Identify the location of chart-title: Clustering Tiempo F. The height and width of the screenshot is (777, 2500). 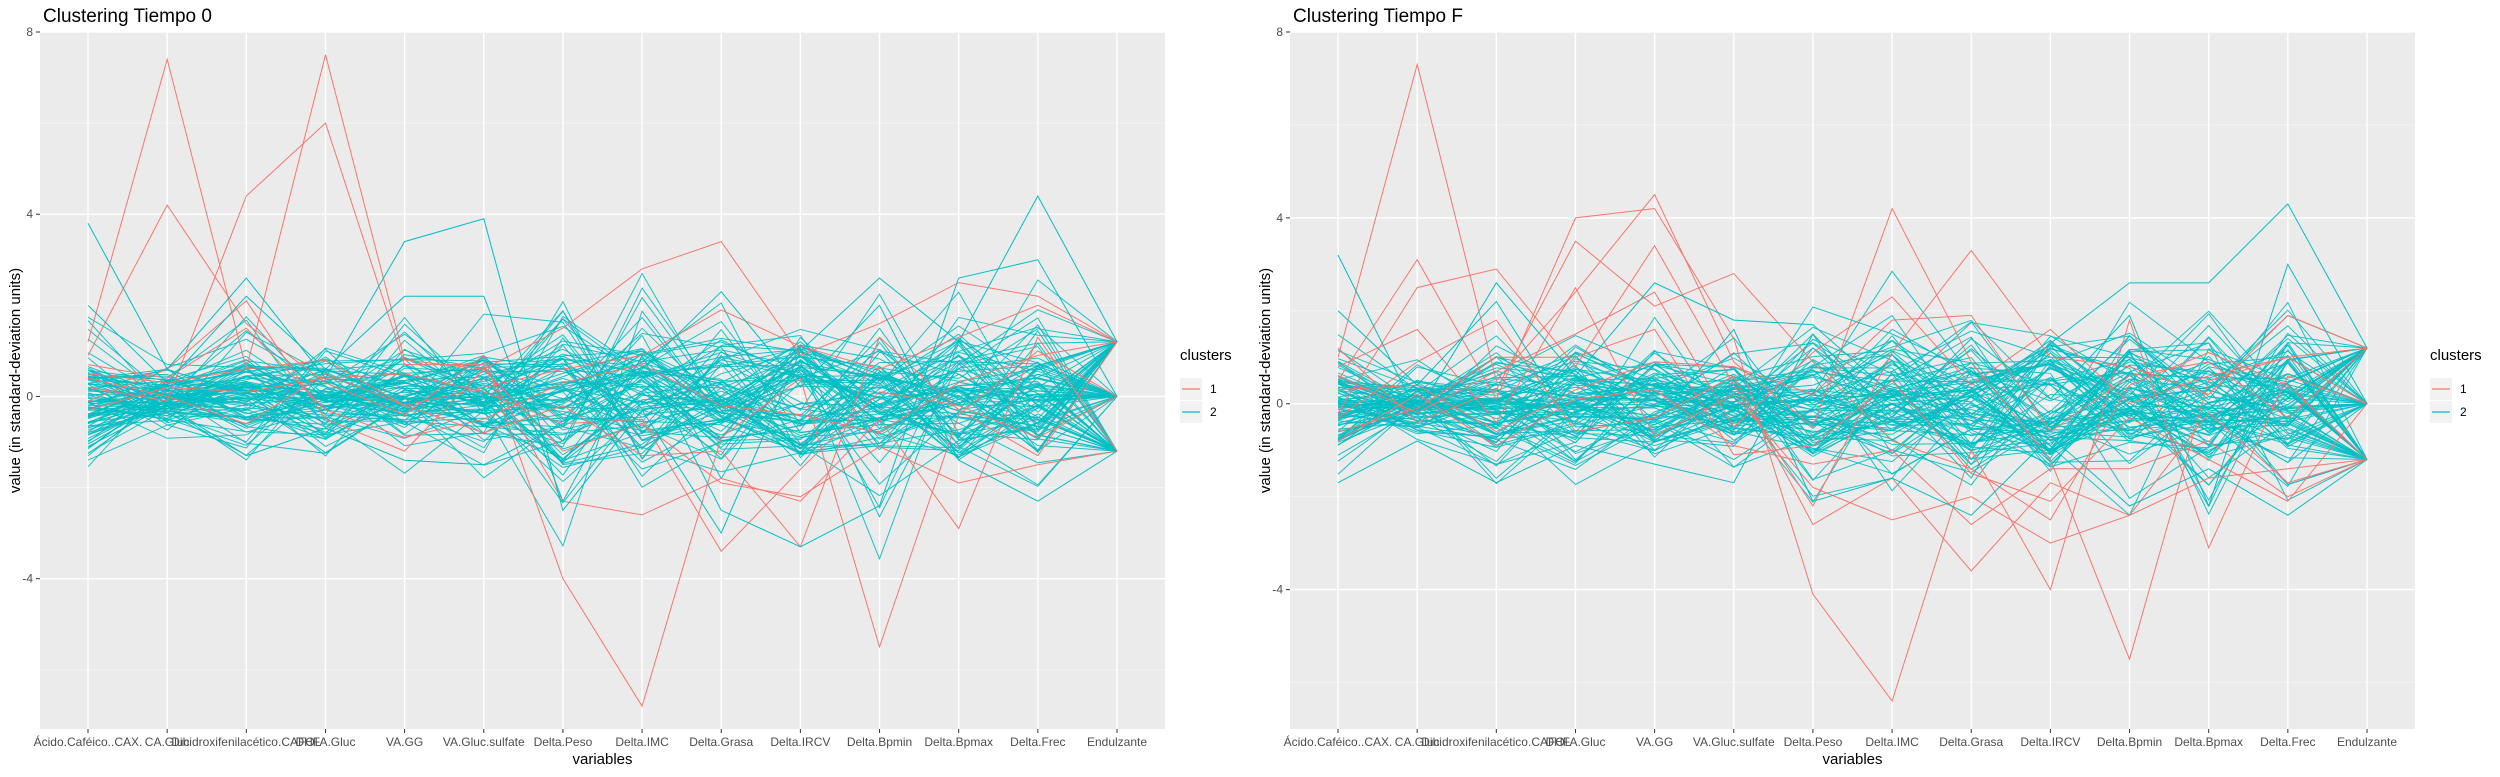
(1378, 16).